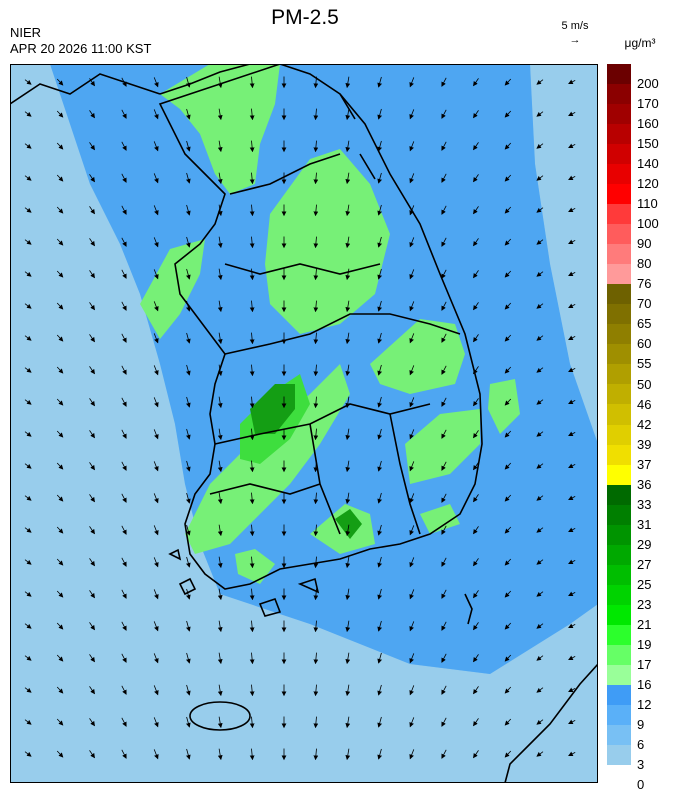 Image resolution: width=673 pixels, height=795 pixels. I want to click on green-area-dense-south, so click(348, 524).